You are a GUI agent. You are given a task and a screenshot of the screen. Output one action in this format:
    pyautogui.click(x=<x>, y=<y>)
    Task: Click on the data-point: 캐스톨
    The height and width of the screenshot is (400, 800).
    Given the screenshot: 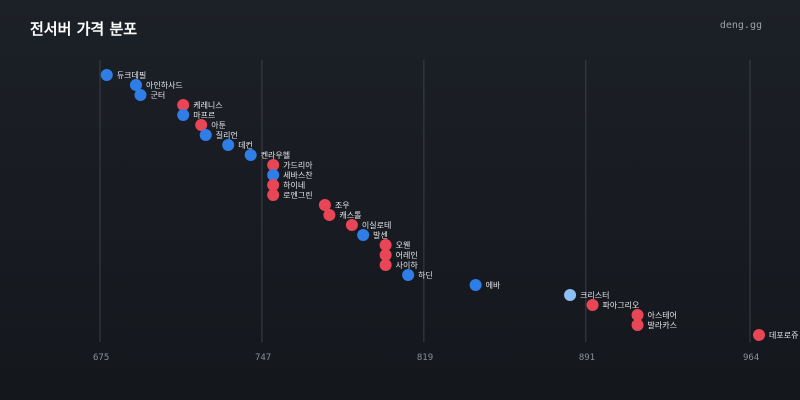 What is the action you would take?
    pyautogui.click(x=342, y=215)
    